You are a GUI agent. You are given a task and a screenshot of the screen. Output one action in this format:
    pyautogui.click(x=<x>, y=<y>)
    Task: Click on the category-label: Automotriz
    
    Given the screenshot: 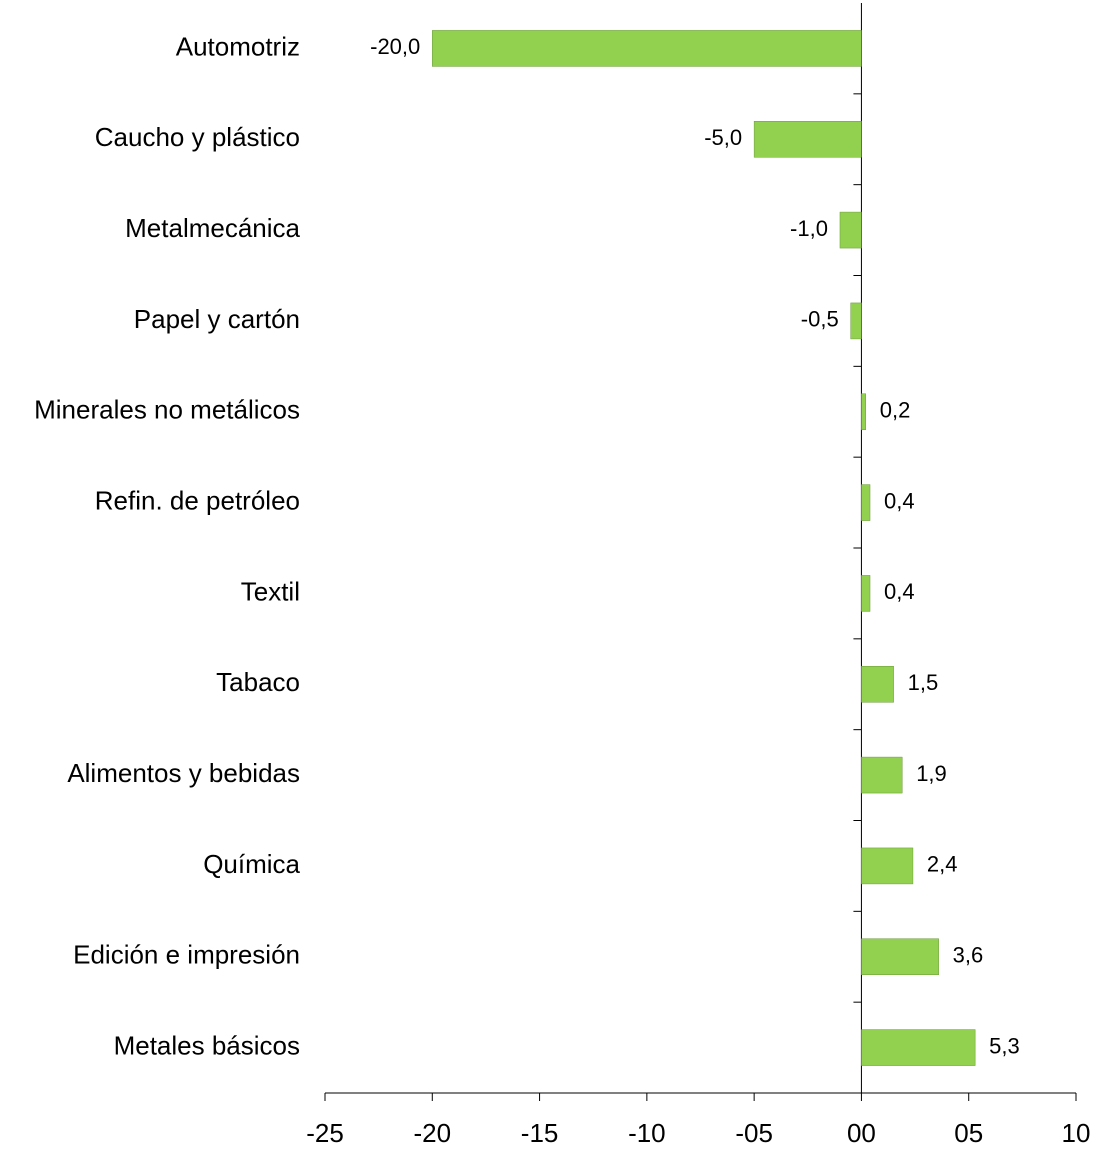 What is the action you would take?
    pyautogui.click(x=238, y=46)
    